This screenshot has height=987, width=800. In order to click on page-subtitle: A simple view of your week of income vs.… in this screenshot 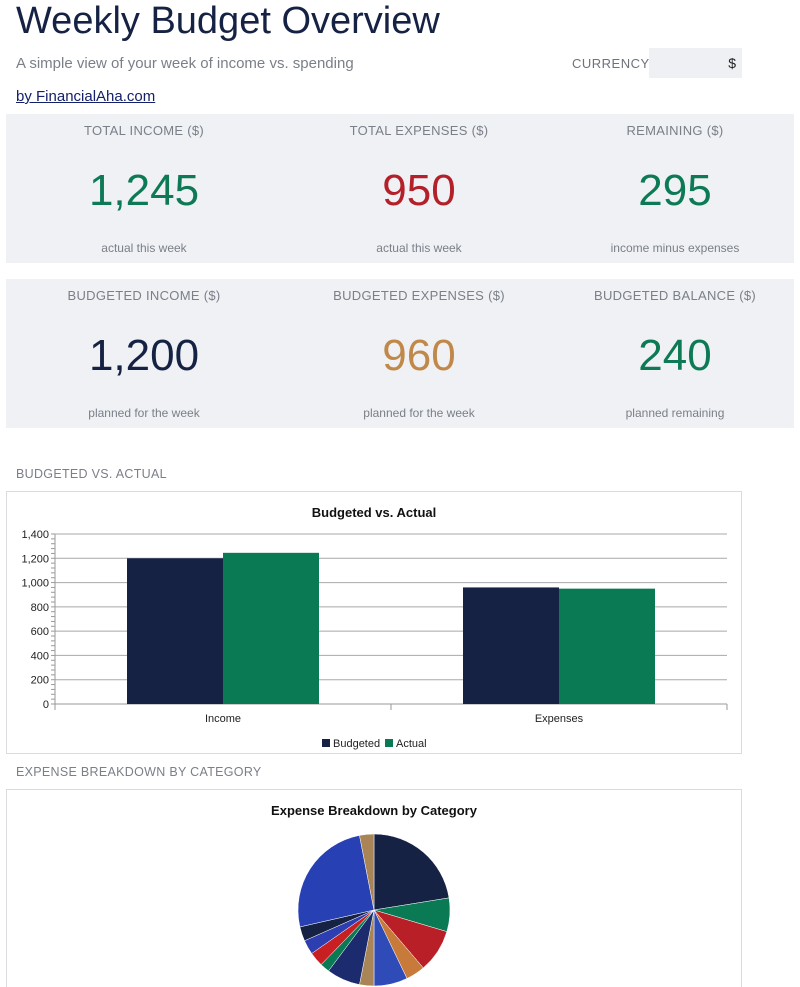, I will do `click(185, 63)`.